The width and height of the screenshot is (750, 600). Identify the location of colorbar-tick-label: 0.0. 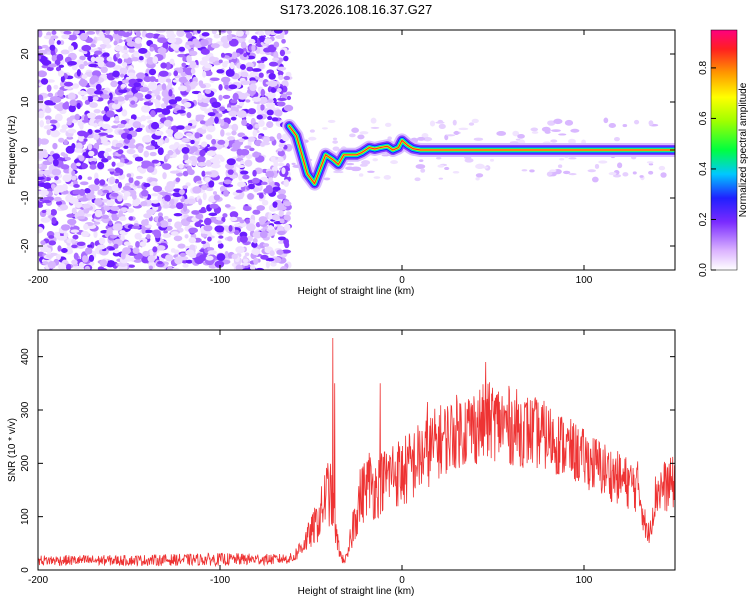
(703, 270).